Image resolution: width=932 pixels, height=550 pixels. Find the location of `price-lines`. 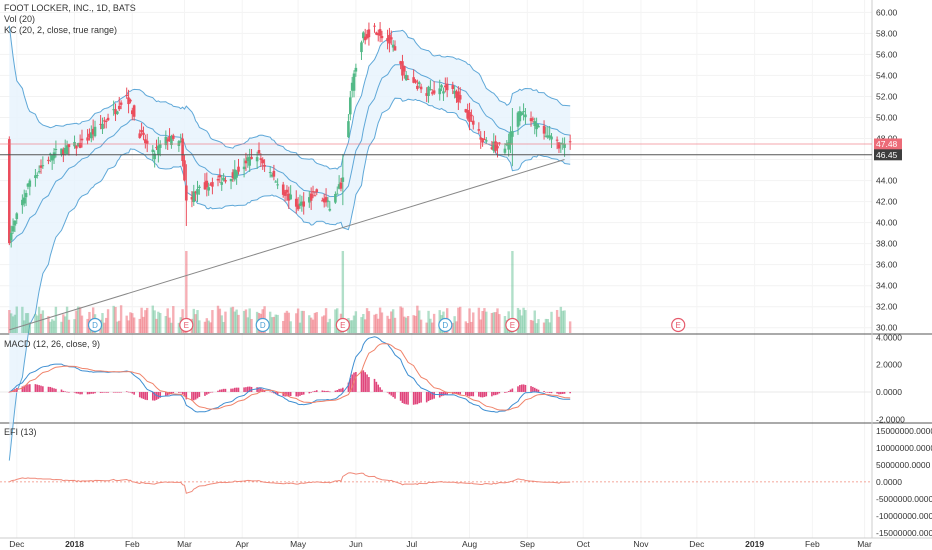

price-lines is located at coordinates (436, 149).